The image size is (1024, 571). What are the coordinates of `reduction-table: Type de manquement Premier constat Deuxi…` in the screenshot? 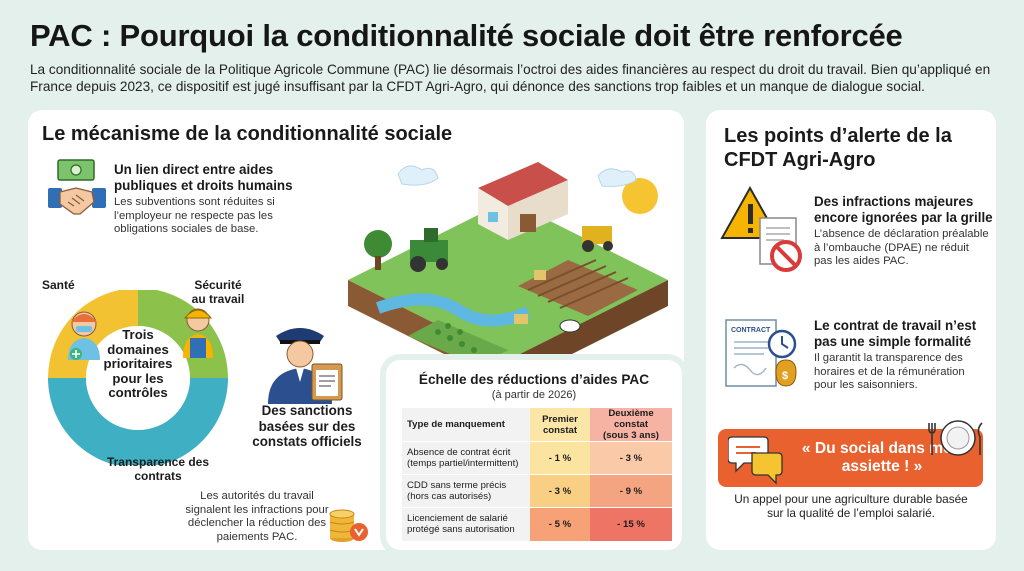 It's located at (537, 474).